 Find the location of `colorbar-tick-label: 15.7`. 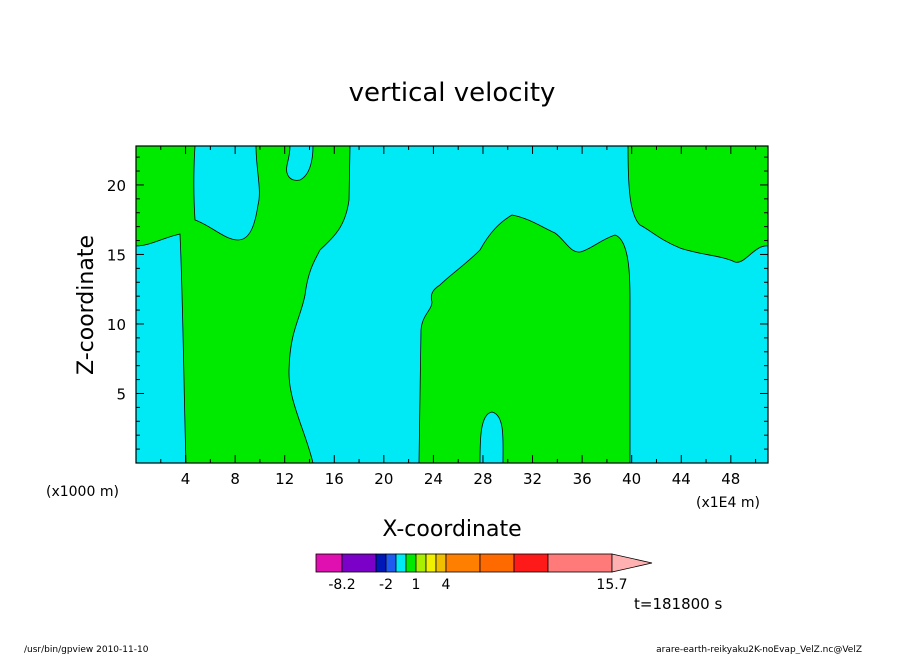

colorbar-tick-label: 15.7 is located at coordinates (611, 585).